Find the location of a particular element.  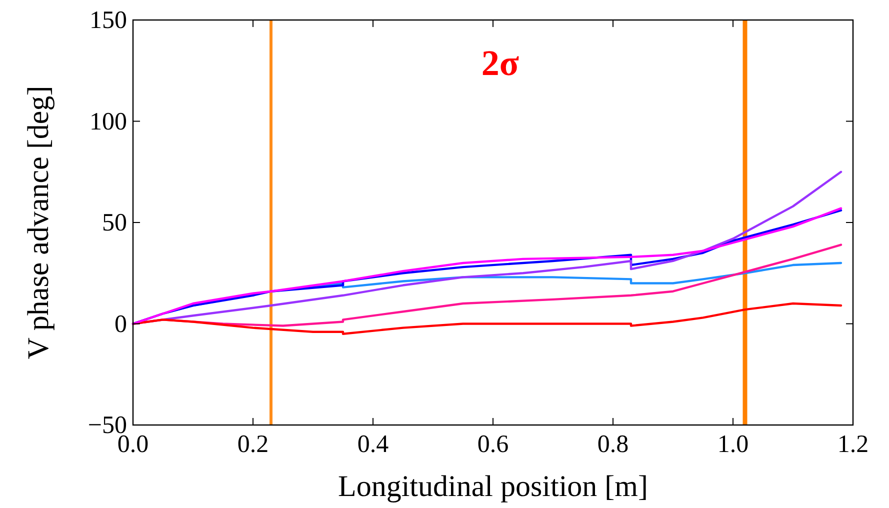

x-tick-label: 0.6 is located at coordinates (493, 444).